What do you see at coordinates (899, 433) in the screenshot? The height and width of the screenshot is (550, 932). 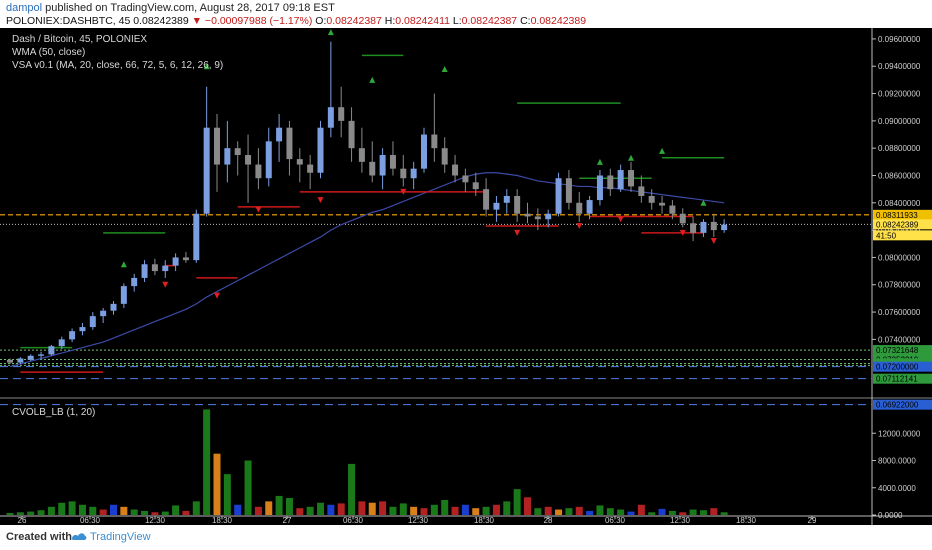 I see `volume-tick-label: 12000.0000` at bounding box center [899, 433].